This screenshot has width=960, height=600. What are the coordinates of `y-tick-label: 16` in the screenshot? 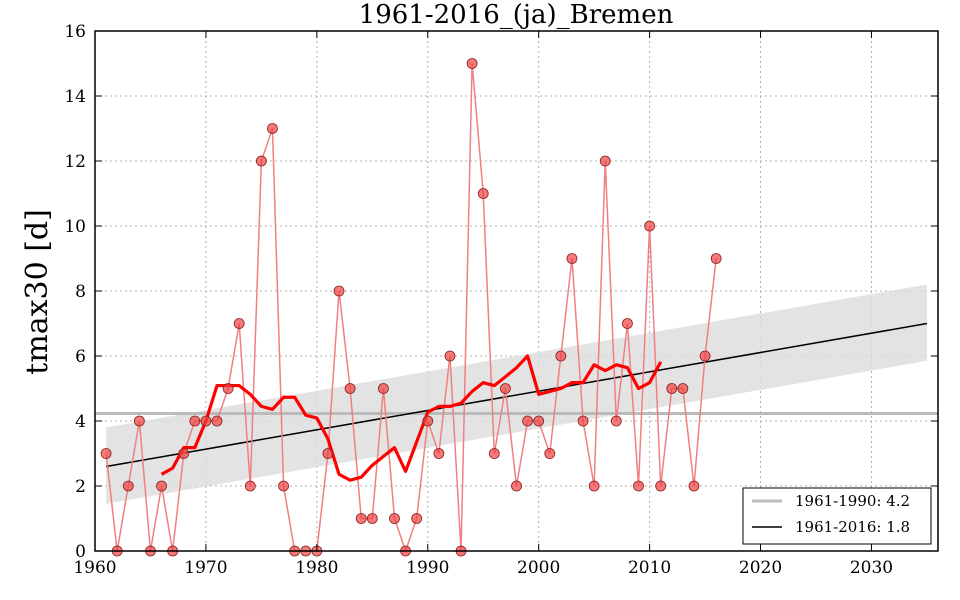 It's located at (75, 32).